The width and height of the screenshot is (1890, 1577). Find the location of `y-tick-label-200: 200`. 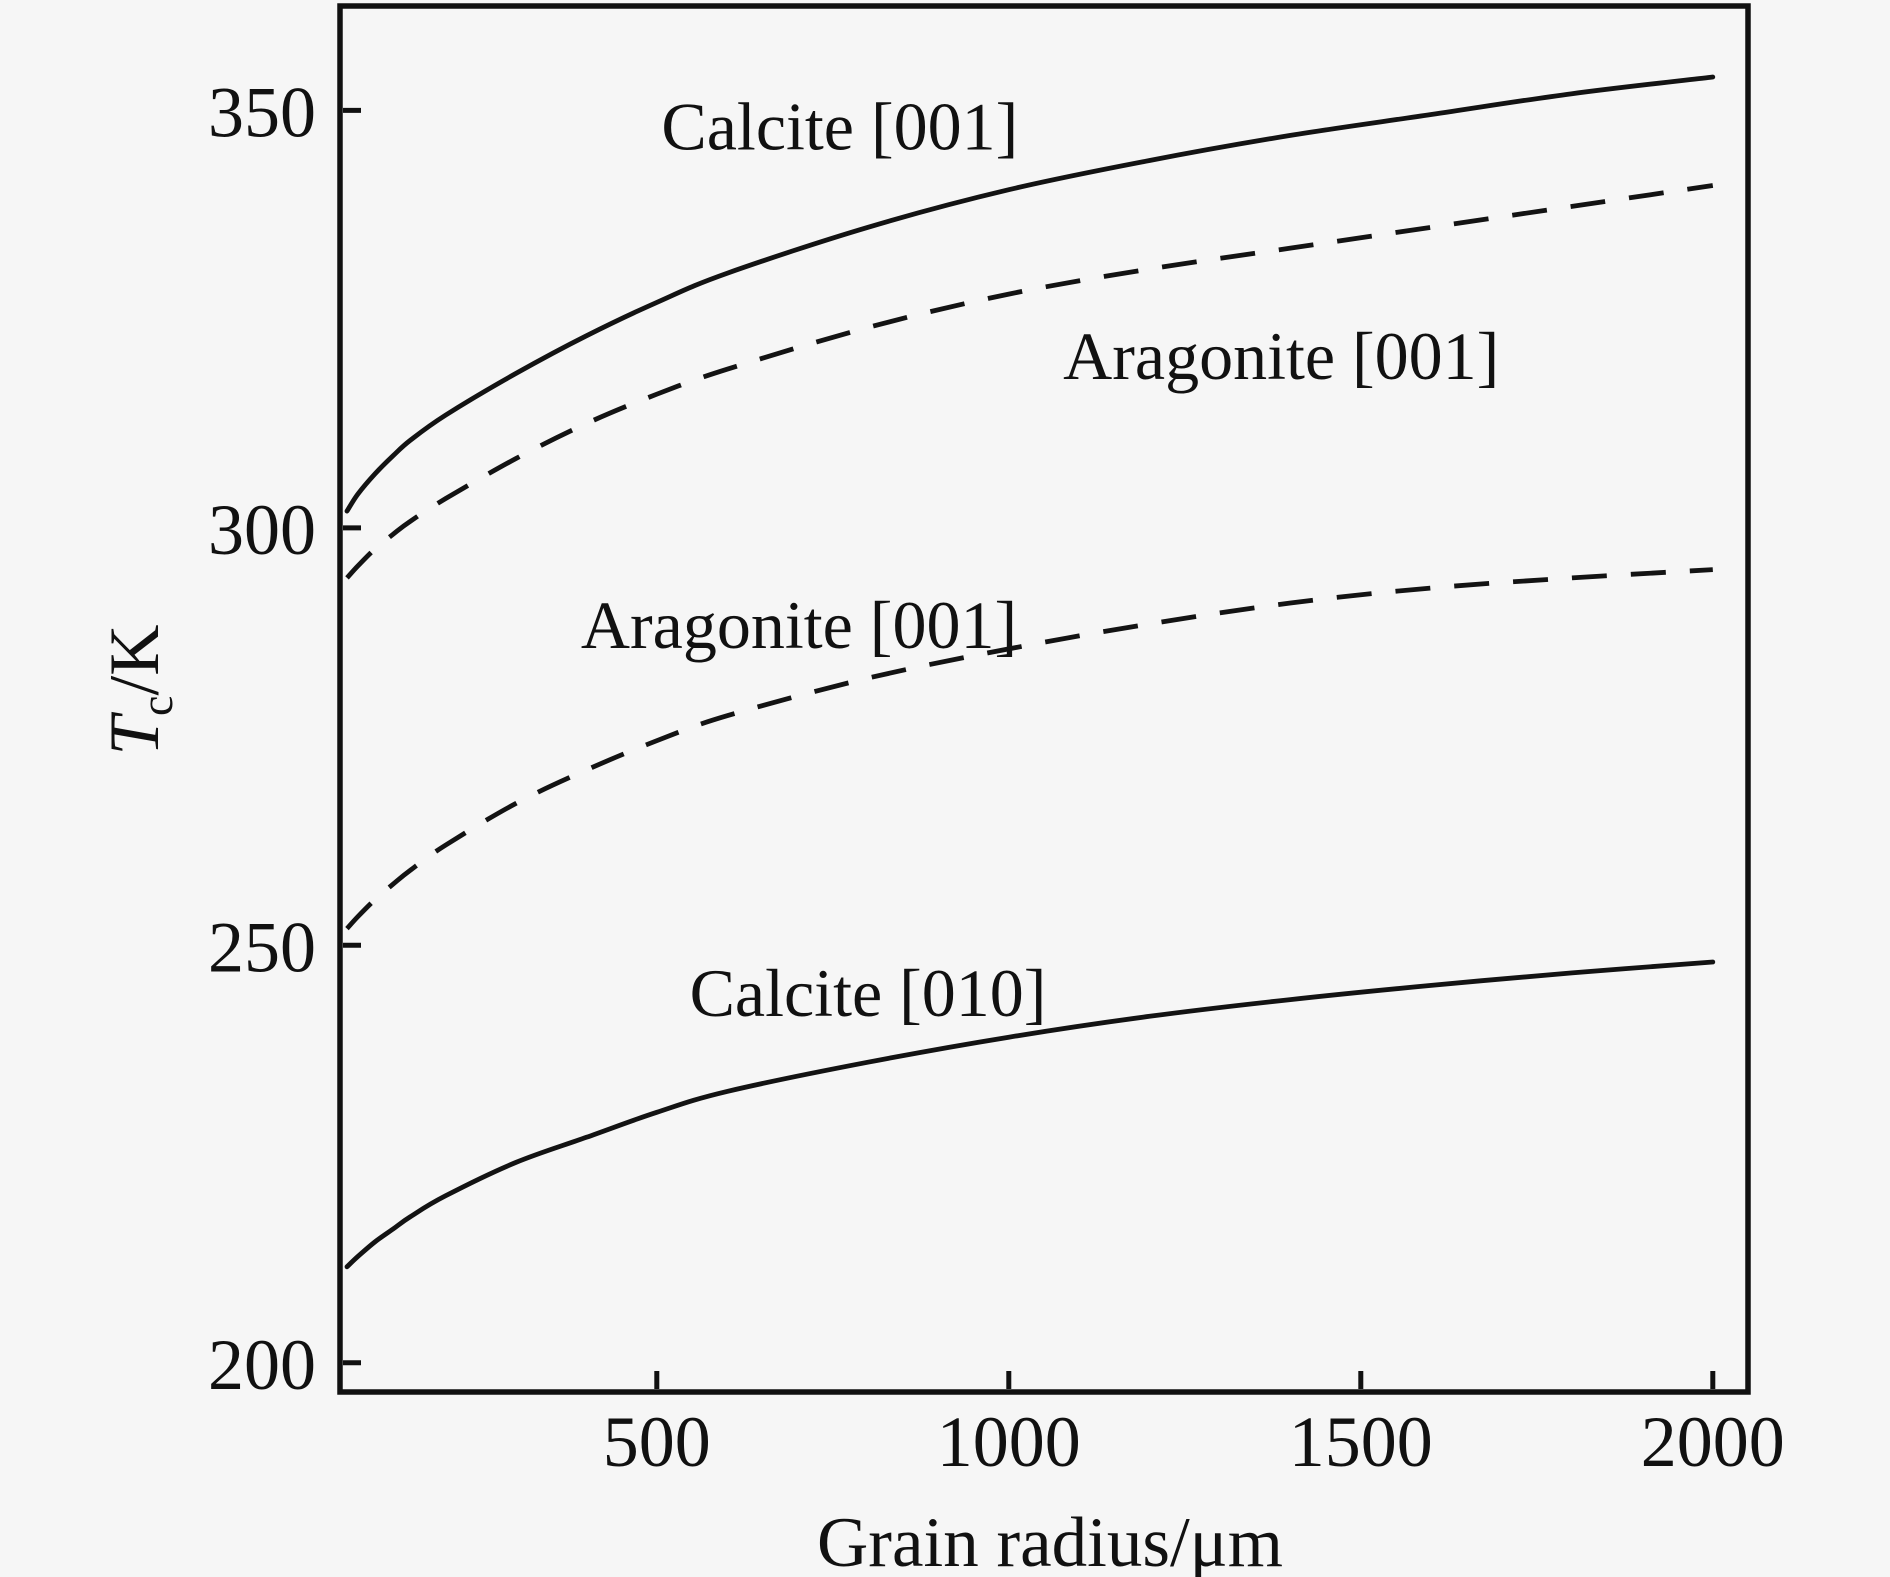

y-tick-label-200: 200 is located at coordinates (262, 1365).